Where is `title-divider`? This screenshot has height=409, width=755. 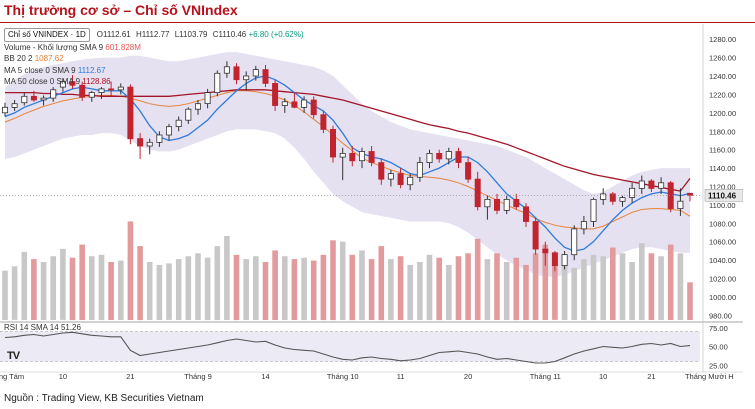
title-divider is located at coordinates (377, 22).